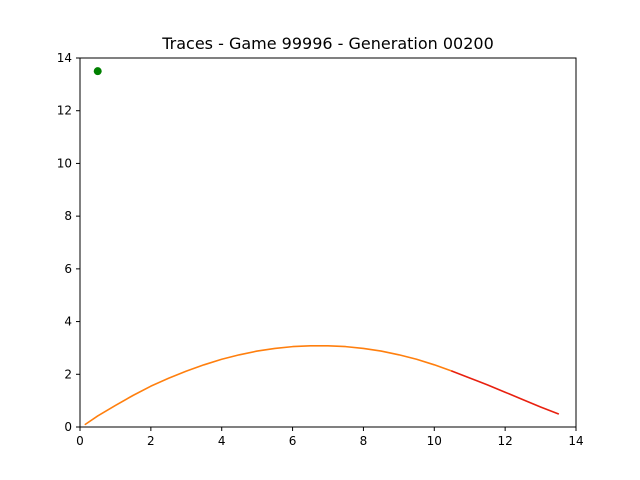 The image size is (640, 480). I want to click on x-tick-label-7: 14, so click(575, 441).